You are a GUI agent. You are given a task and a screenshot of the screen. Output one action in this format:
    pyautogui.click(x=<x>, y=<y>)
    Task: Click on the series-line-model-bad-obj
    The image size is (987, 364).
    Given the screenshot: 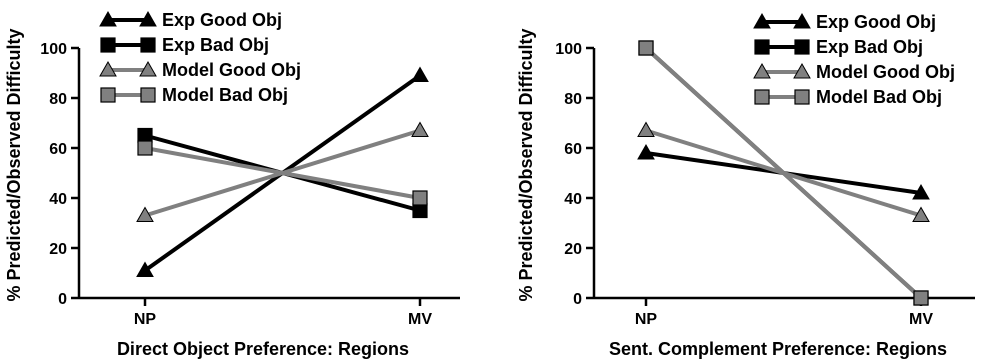 What is the action you would take?
    pyautogui.click(x=282, y=173)
    